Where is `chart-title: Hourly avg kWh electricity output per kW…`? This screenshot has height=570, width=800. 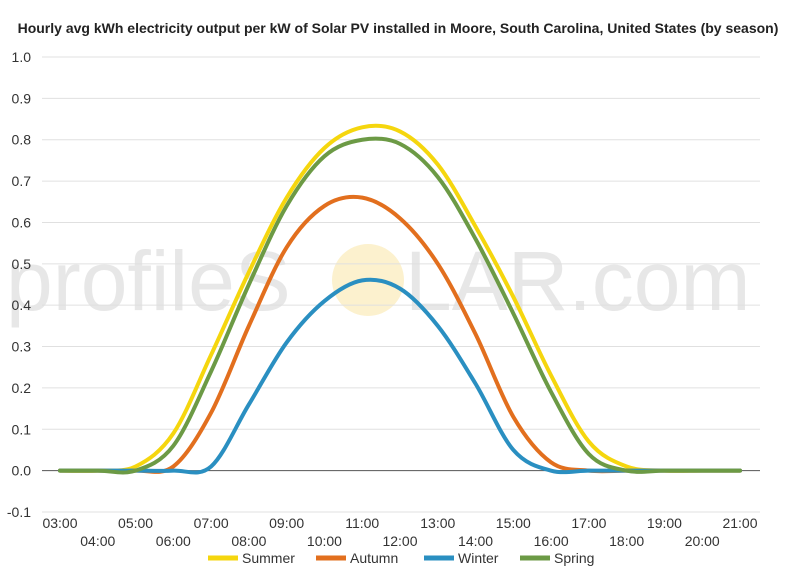
chart-title: Hourly avg kWh electricity output per kW… is located at coordinates (398, 28).